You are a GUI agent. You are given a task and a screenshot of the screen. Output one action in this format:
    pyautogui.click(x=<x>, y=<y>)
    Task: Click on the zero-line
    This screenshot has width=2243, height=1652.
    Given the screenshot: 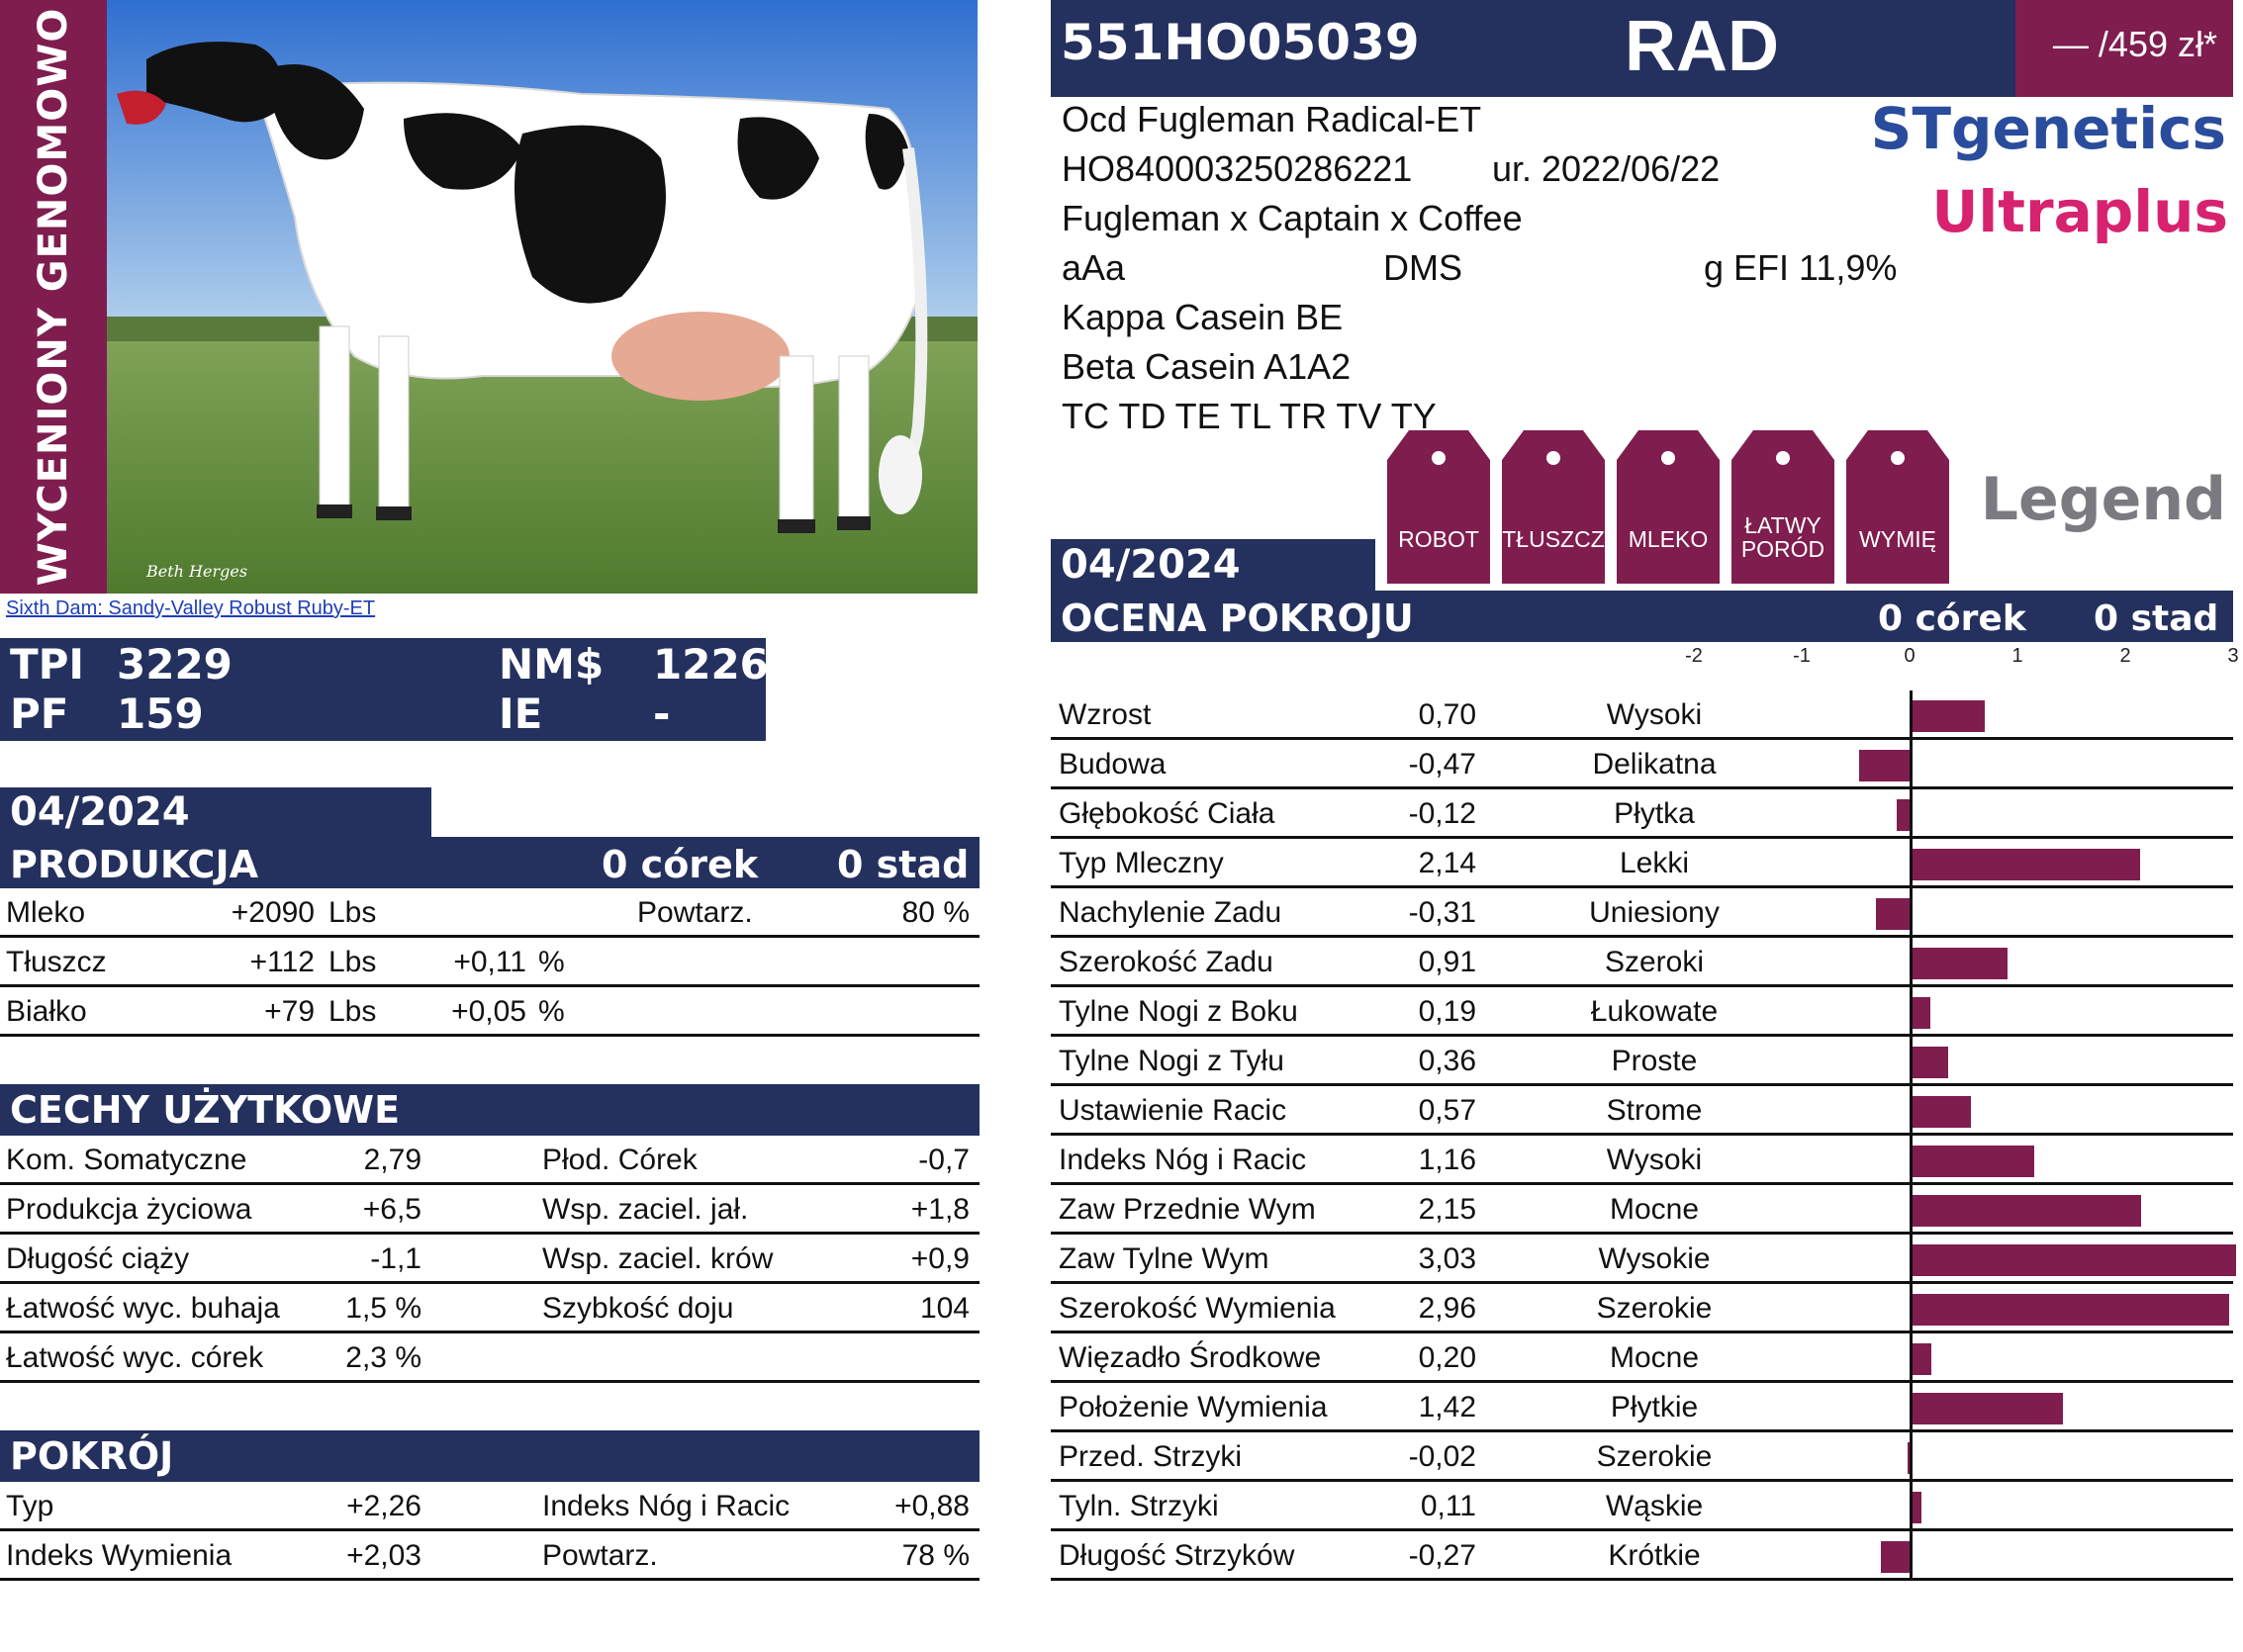 What is the action you would take?
    pyautogui.click(x=1912, y=1135)
    